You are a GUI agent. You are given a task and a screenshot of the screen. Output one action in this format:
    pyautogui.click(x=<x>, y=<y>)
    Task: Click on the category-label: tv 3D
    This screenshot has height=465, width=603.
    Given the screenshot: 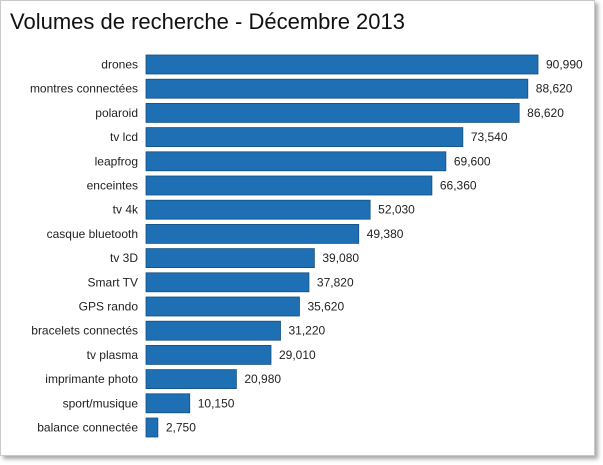 What is the action you would take?
    pyautogui.click(x=124, y=258)
    